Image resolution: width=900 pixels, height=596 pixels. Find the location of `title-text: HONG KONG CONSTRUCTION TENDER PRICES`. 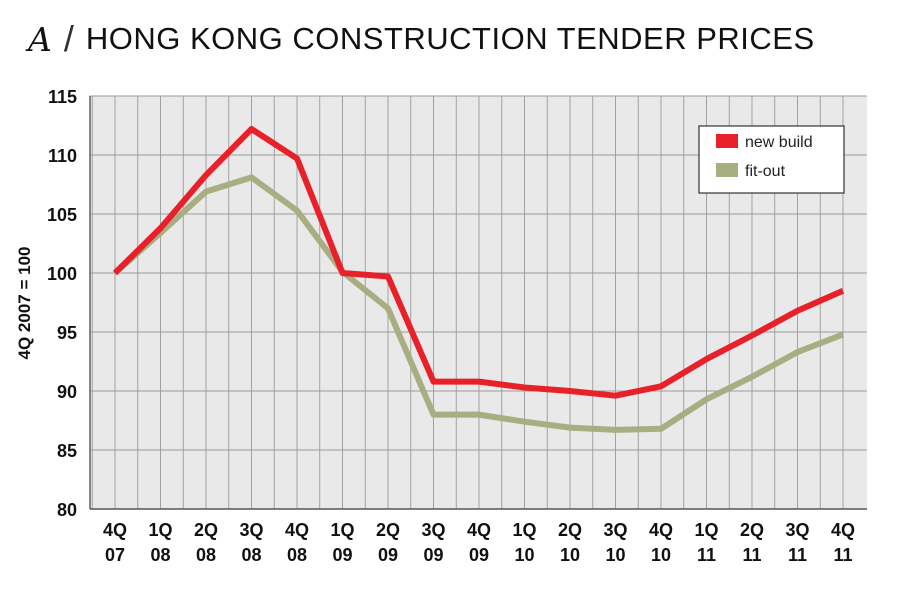

title-text: HONG KONG CONSTRUCTION TENDER PRICES is located at coordinates (450, 38).